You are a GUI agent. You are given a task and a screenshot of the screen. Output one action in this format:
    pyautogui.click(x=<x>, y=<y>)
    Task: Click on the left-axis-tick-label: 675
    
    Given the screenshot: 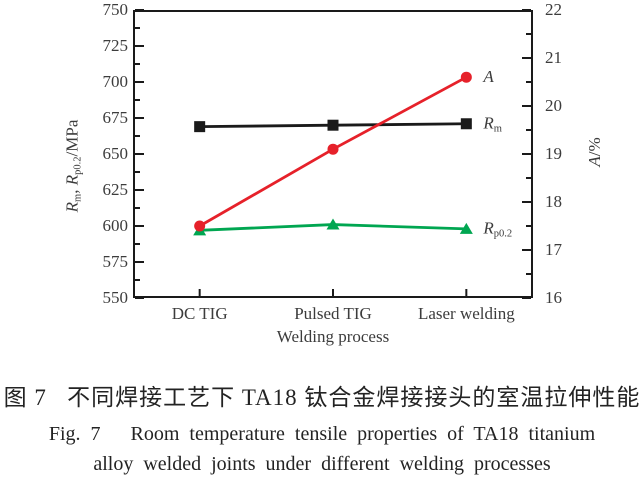 What is the action you would take?
    pyautogui.click(x=115, y=117)
    